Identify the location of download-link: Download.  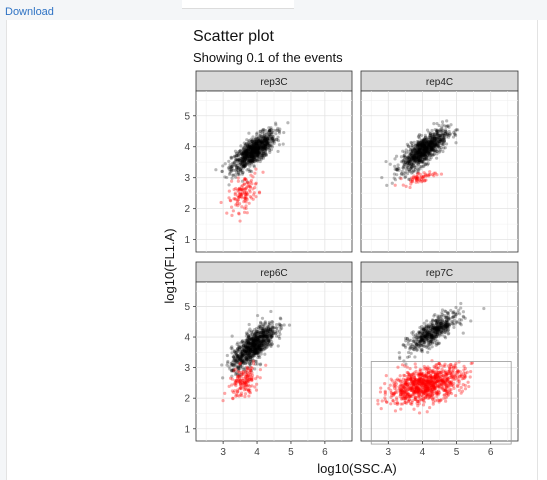
(29, 12).